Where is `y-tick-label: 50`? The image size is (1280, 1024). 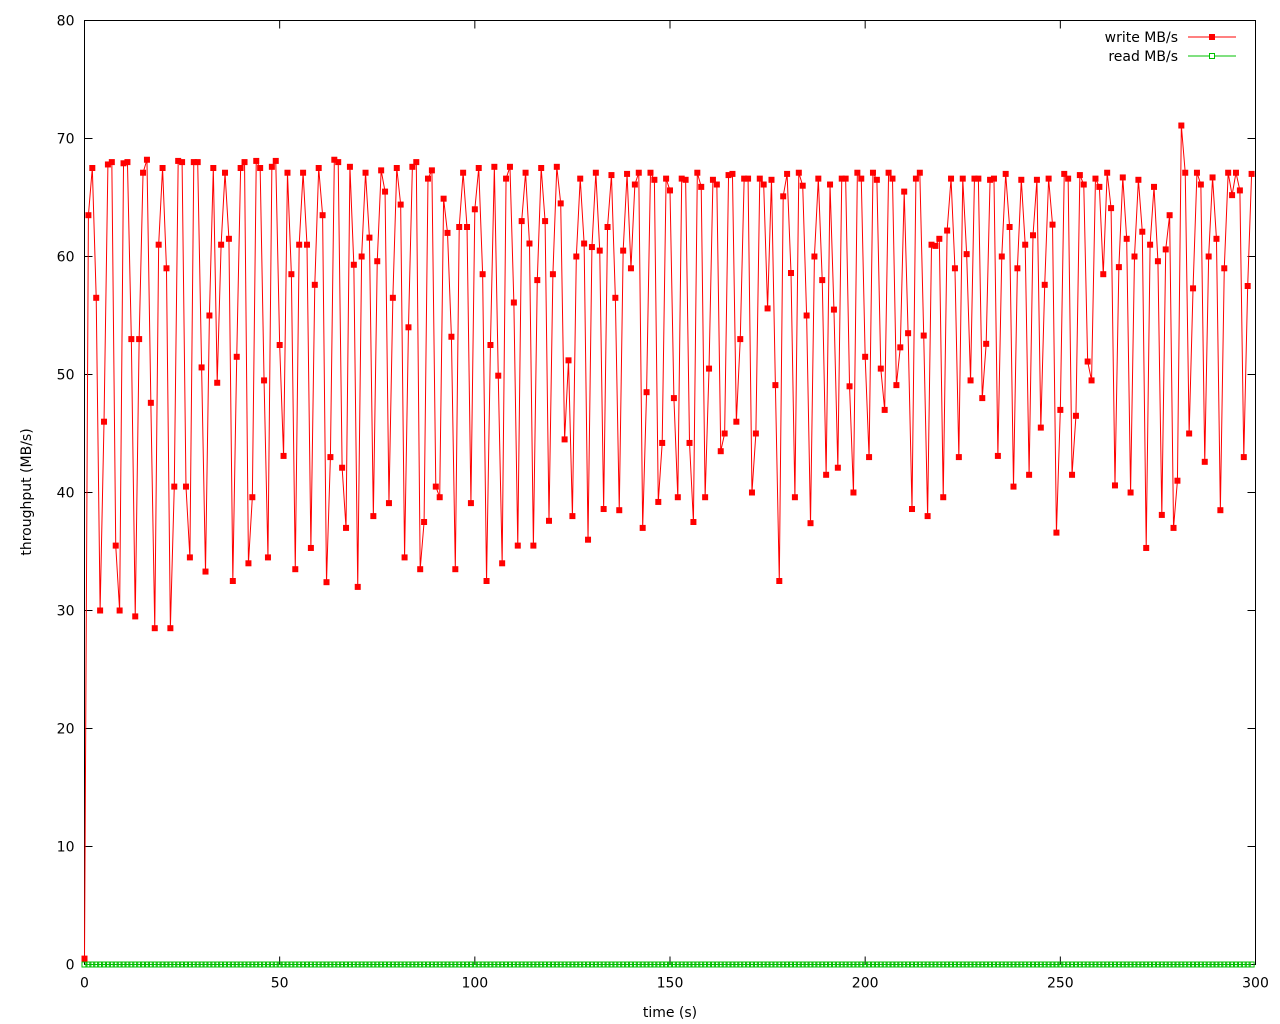 y-tick-label: 50 is located at coordinates (66, 376).